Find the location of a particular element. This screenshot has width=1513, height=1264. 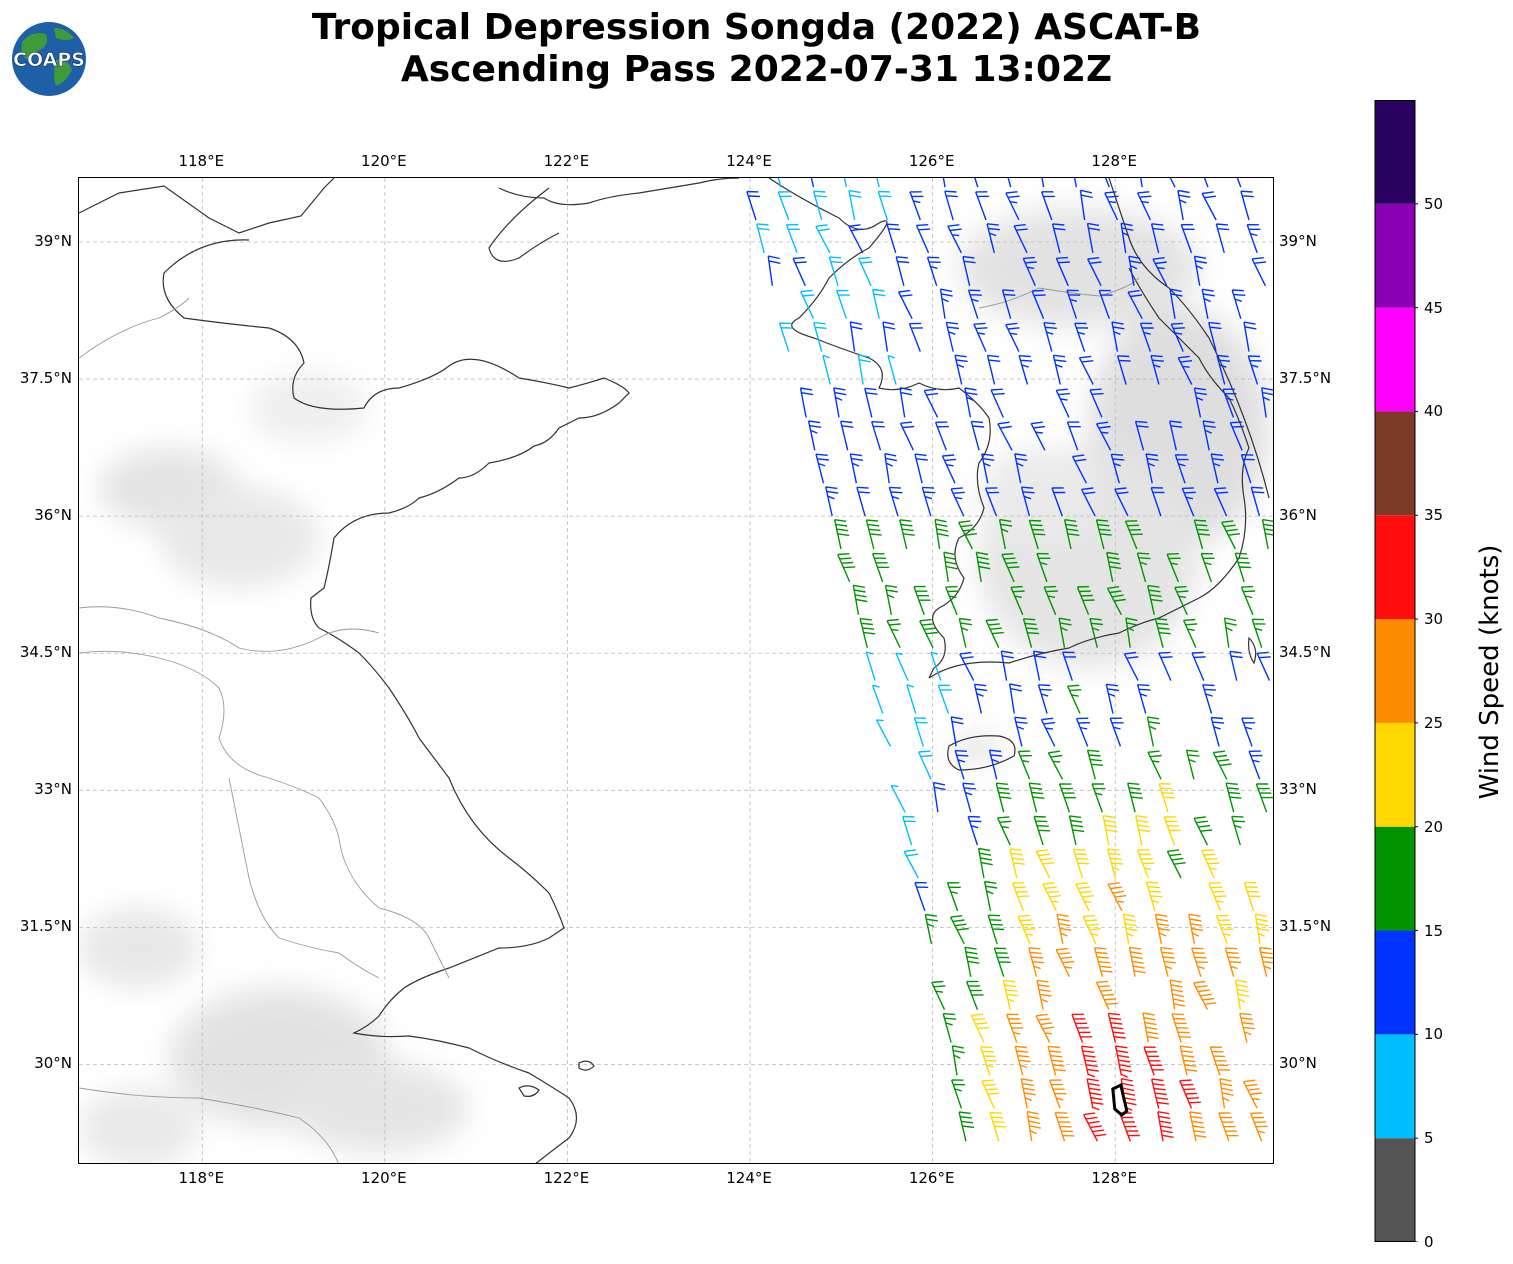

lon-tick-label: 124°E is located at coordinates (749, 1178).